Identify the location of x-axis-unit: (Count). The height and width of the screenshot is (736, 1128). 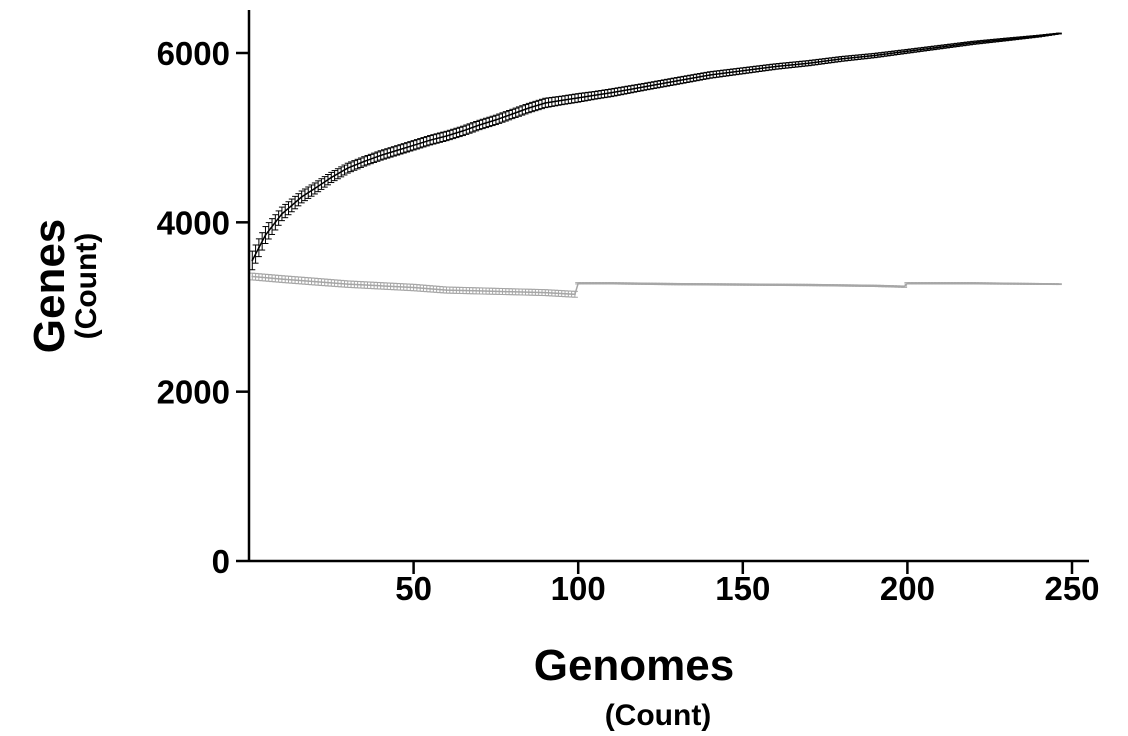
(658, 715).